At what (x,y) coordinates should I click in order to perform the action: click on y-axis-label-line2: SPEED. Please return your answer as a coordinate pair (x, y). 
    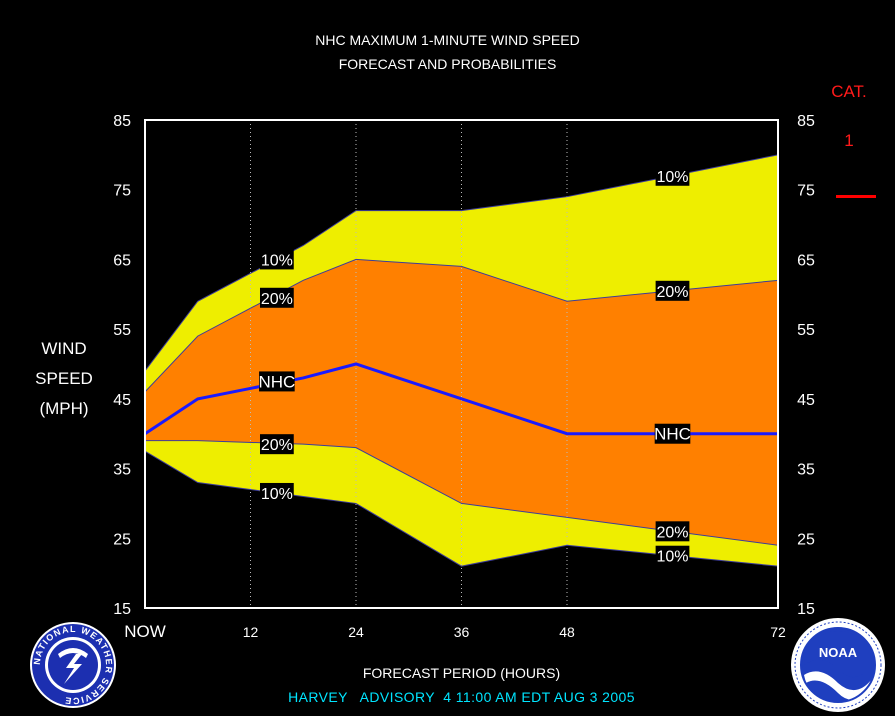
    Looking at the image, I should click on (64, 378).